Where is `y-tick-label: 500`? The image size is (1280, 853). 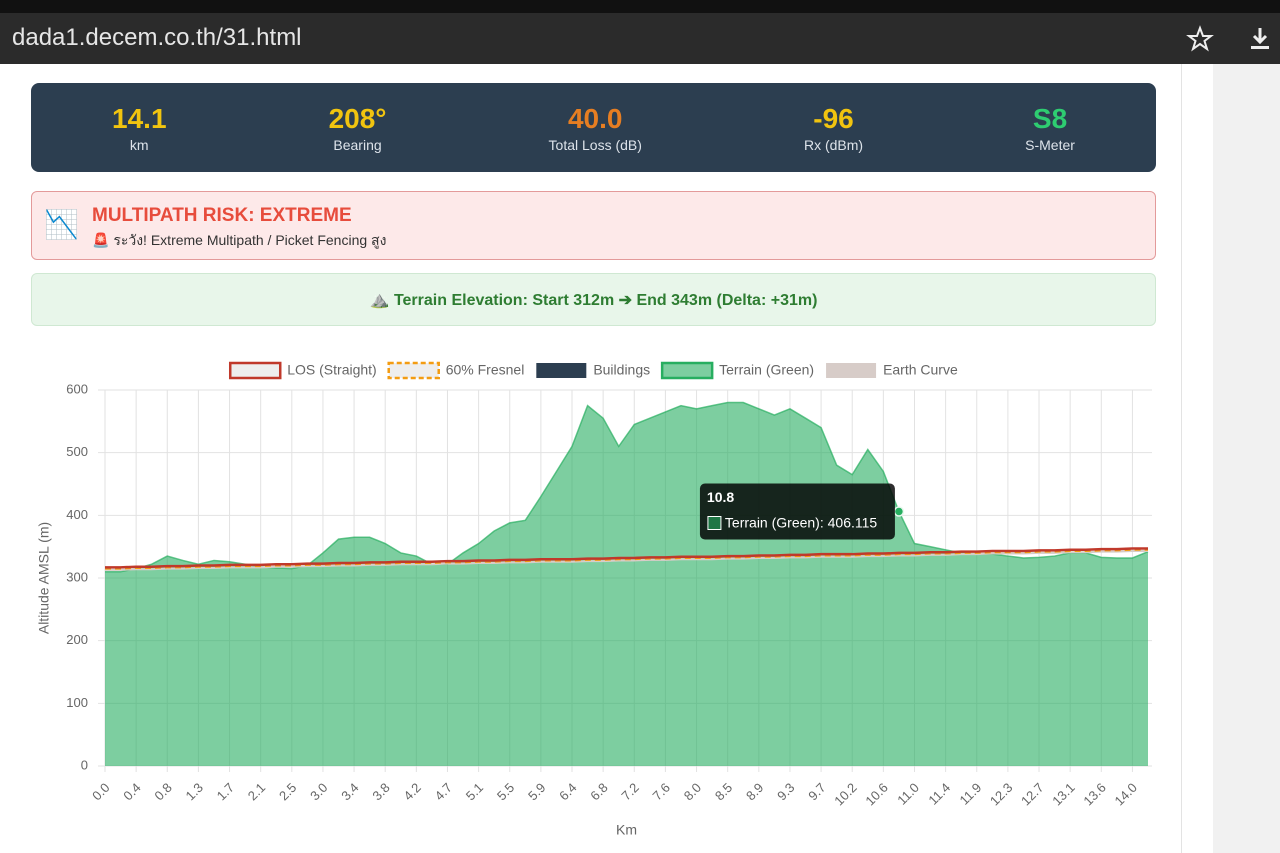
y-tick-label: 500 is located at coordinates (77, 451).